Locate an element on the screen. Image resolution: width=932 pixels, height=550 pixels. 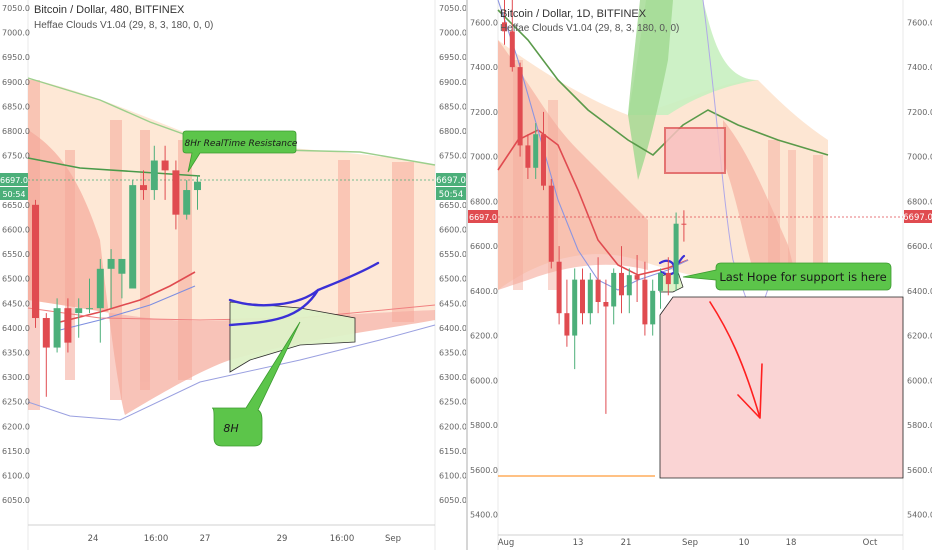
left-time-axis: 24 16:00 27 29 16:00 Sep is located at coordinates (244, 539).